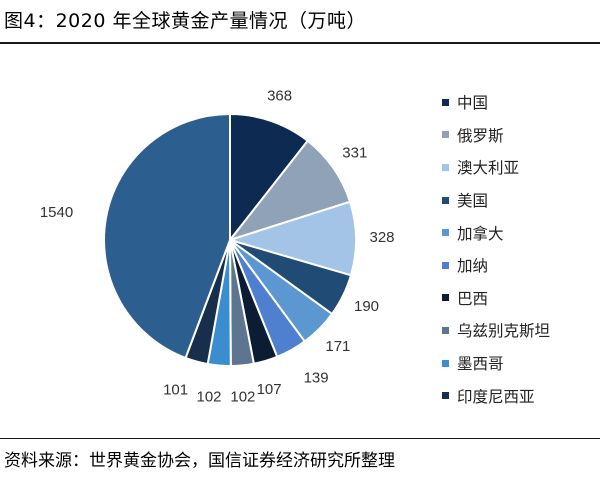  What do you see at coordinates (56, 212) in the screenshot?
I see `data-label-11: 1540` at bounding box center [56, 212].